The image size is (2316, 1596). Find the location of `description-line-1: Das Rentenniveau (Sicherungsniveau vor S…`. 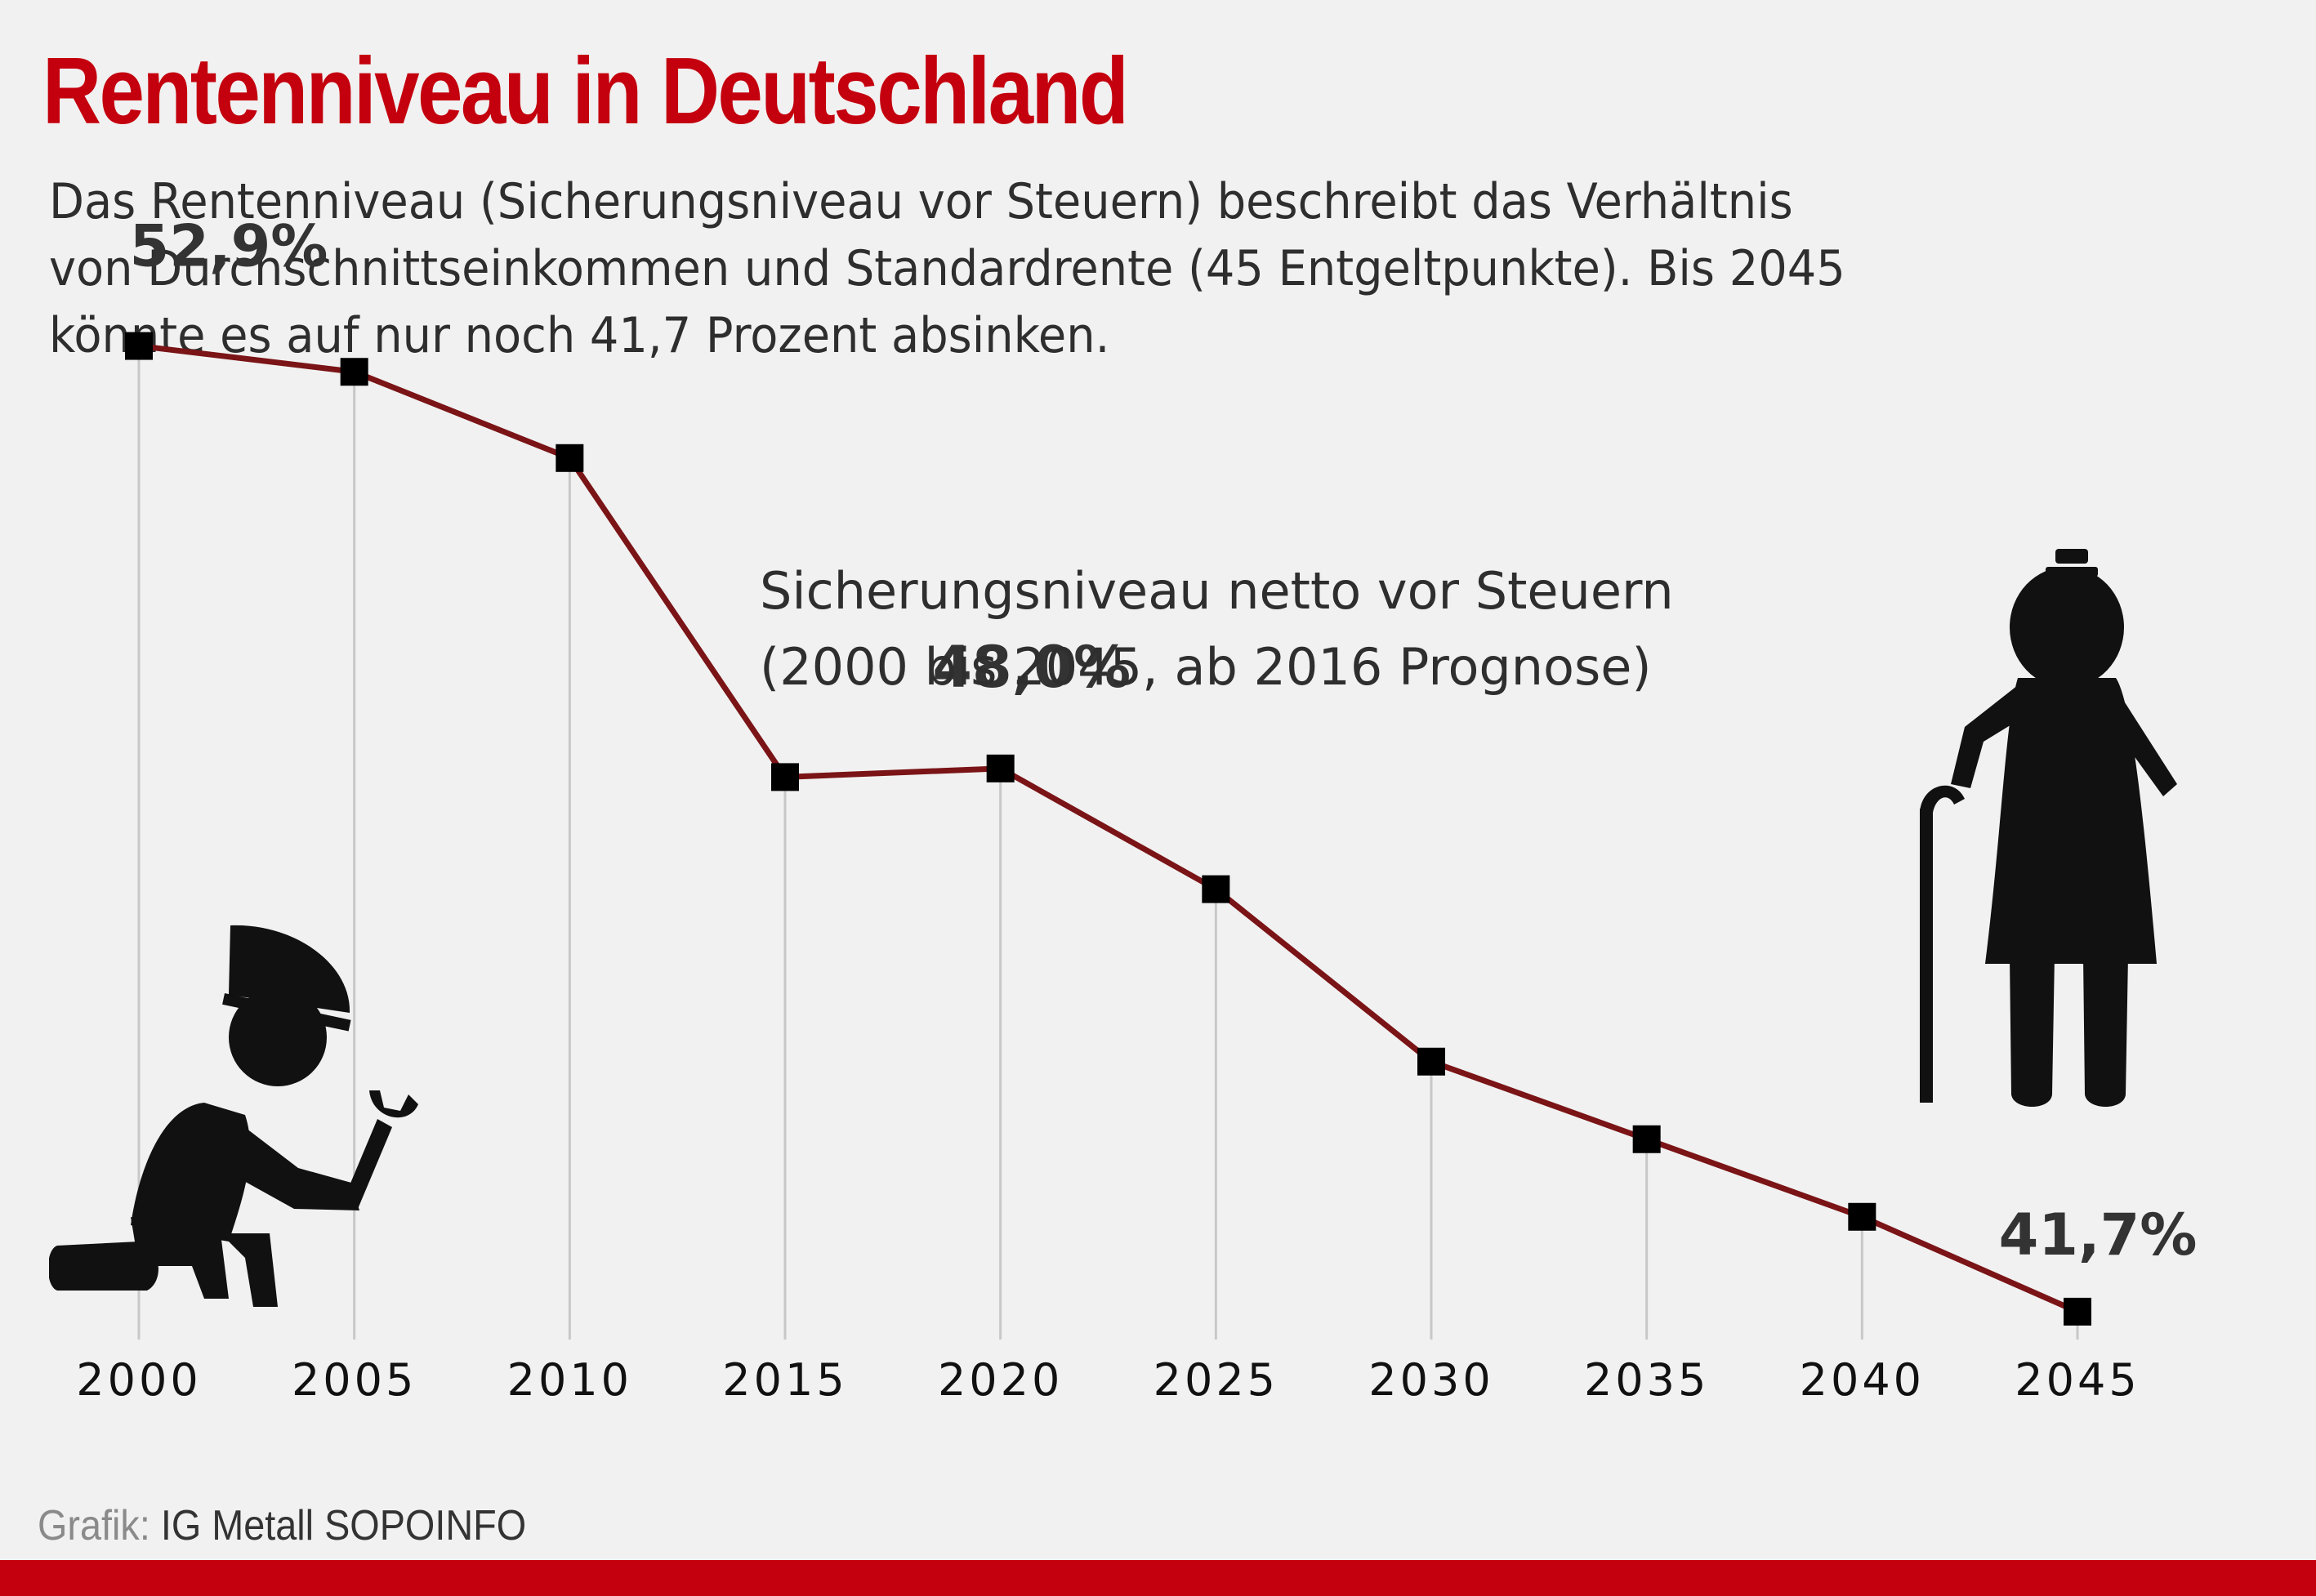

description-line-1: Das Rentenniveau (Sicherungsniveau vor S… is located at coordinates (921, 201).